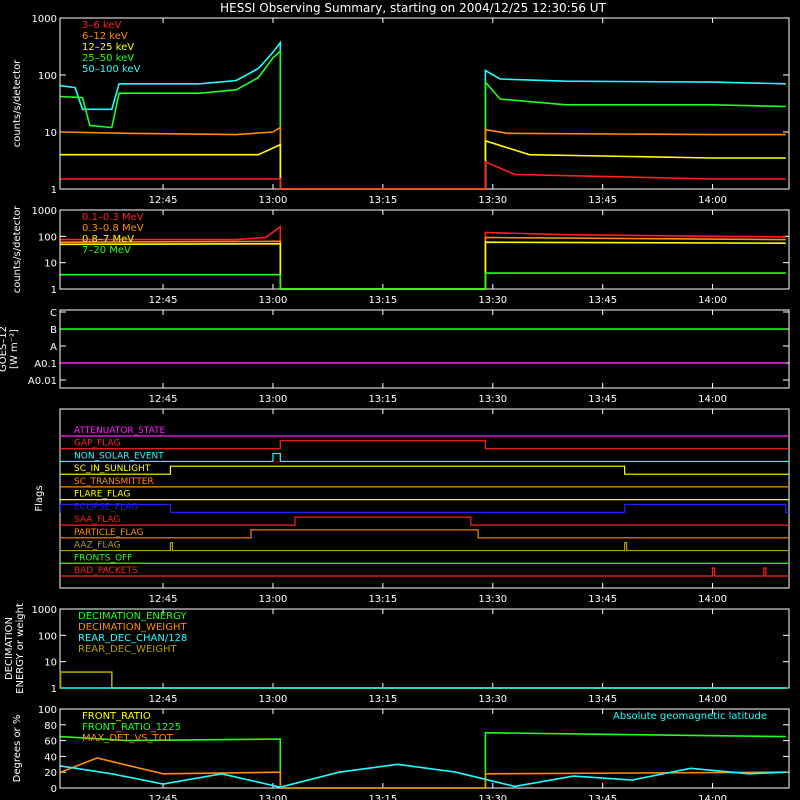 Image resolution: width=800 pixels, height=800 pixels. What do you see at coordinates (127, 649) in the screenshot?
I see `decimation-legend-item: REAR_DEC_WEIGHT` at bounding box center [127, 649].